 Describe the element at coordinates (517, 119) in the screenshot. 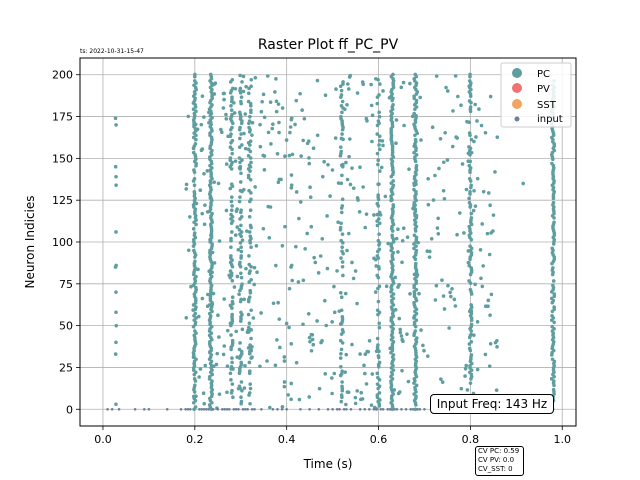

I see `legend-marker-input` at that location.